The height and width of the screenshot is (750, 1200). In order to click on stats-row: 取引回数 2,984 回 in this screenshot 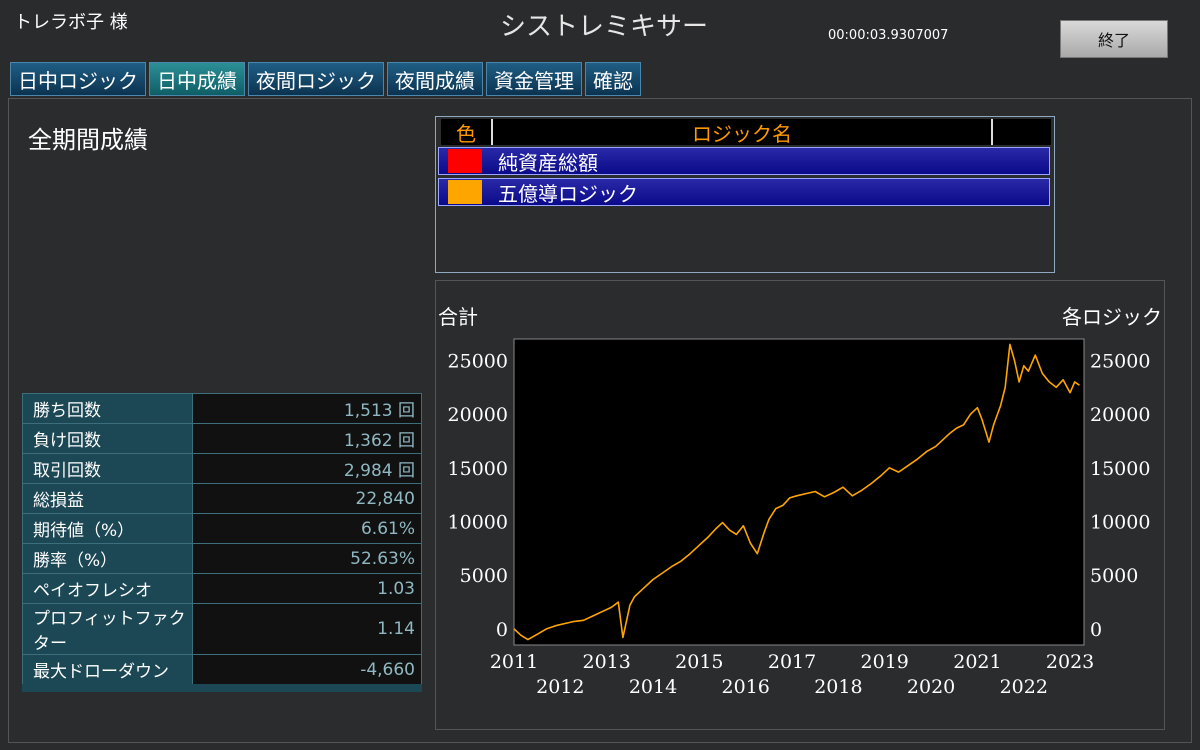, I will do `click(222, 468)`.